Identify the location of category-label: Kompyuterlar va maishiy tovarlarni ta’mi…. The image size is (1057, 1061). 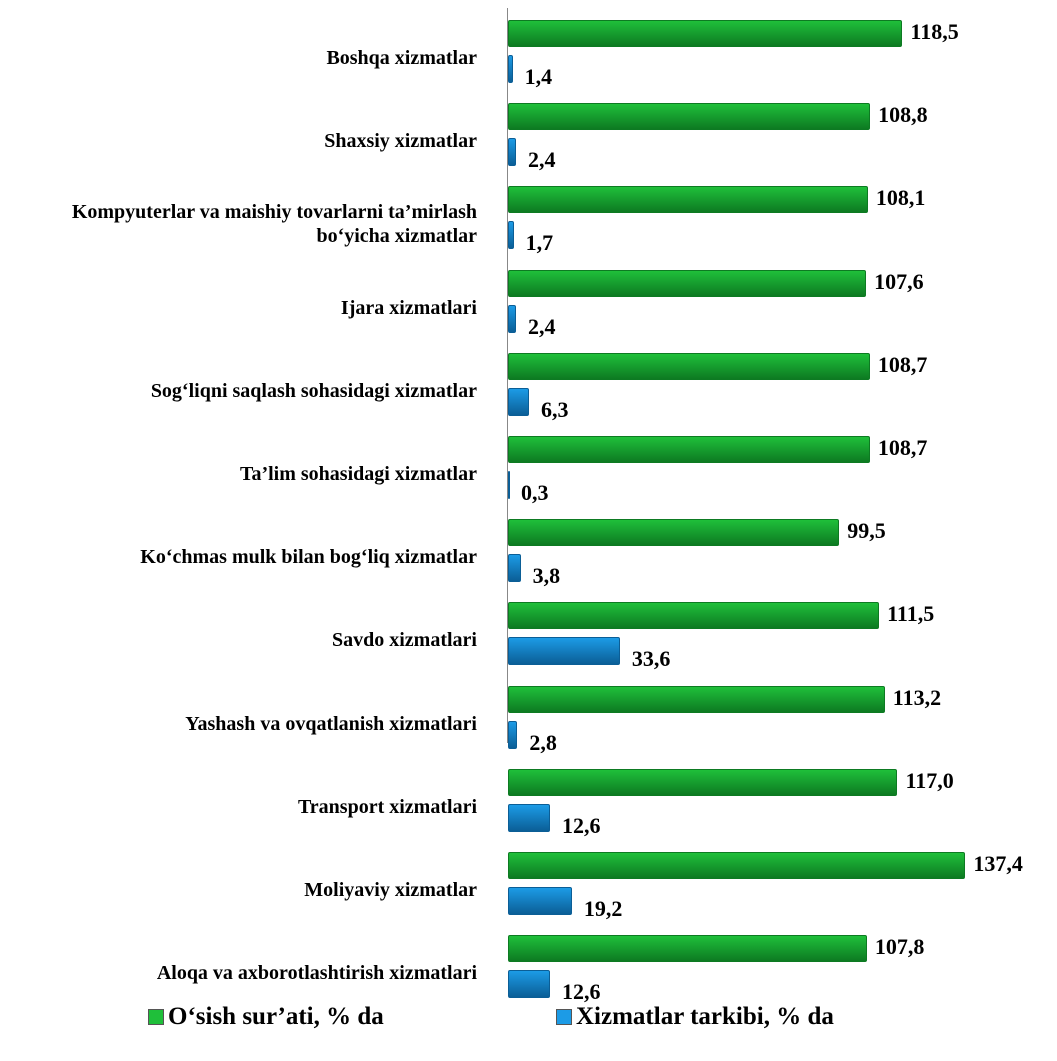
(274, 224).